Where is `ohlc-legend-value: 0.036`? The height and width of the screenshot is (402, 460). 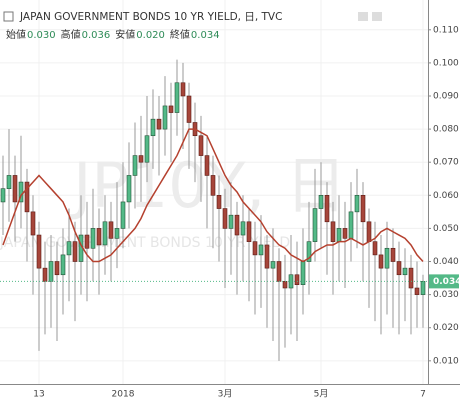 ohlc-legend-value: 0.036 is located at coordinates (96, 35).